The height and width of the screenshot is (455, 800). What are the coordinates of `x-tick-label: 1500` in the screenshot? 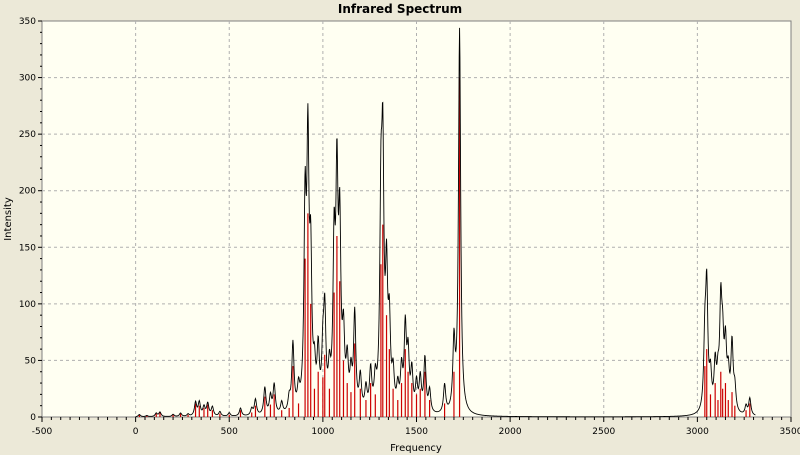 It's located at (416, 432).